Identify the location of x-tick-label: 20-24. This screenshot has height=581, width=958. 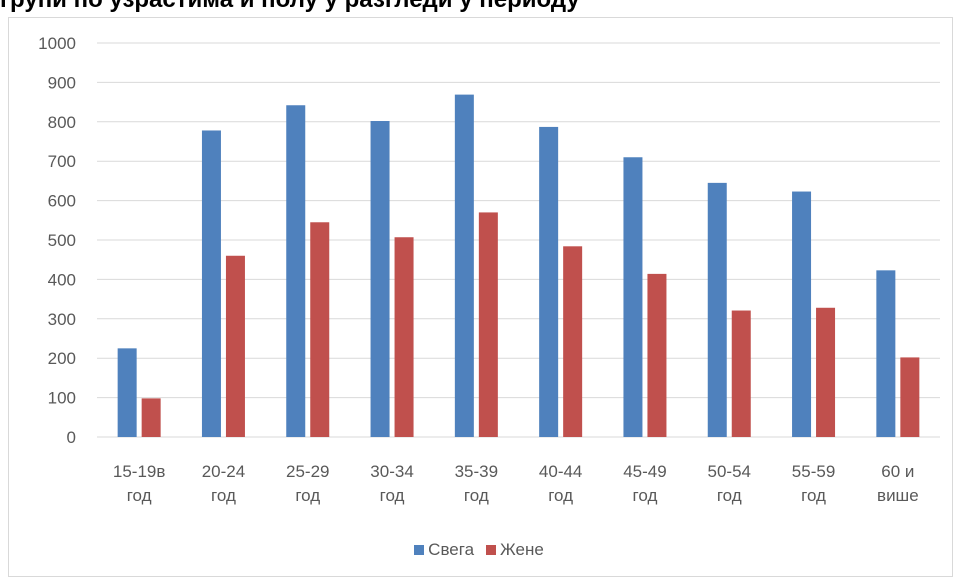
(223, 471).